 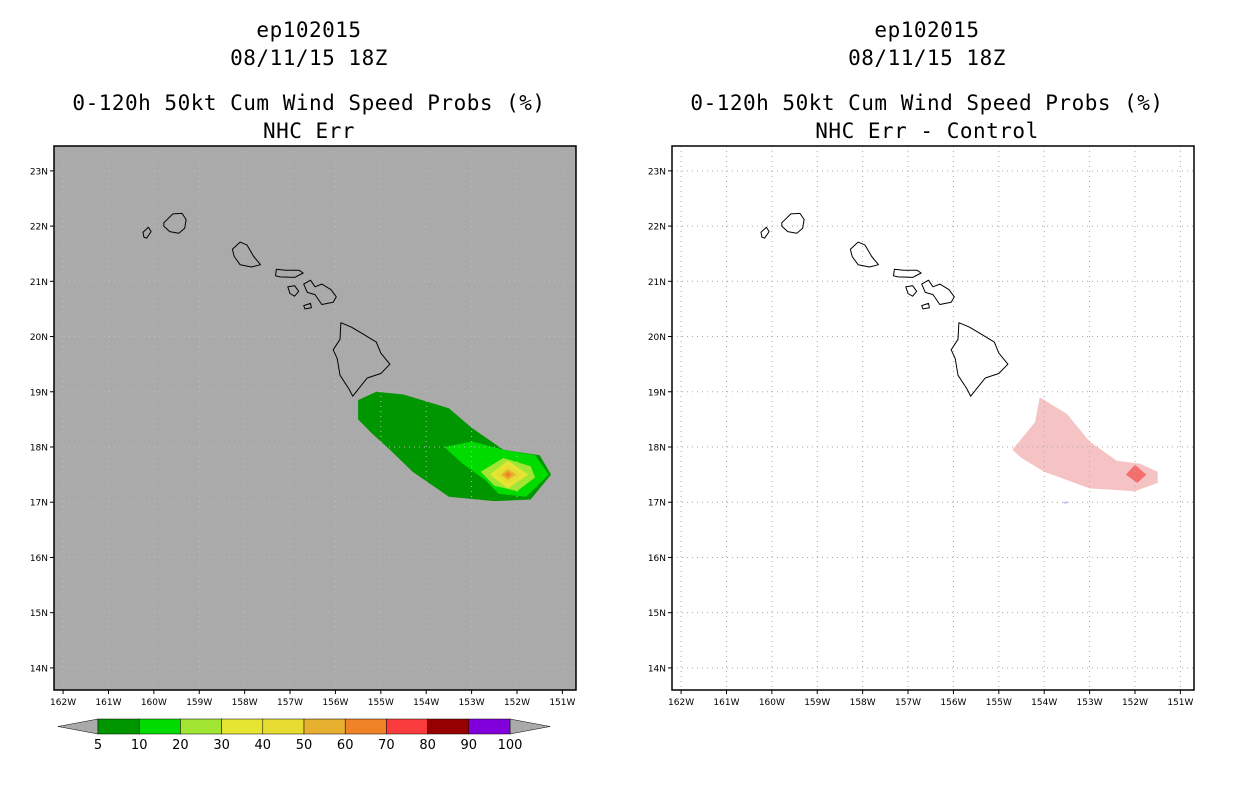 I want to click on colorbar-label: 80, so click(x=427, y=745).